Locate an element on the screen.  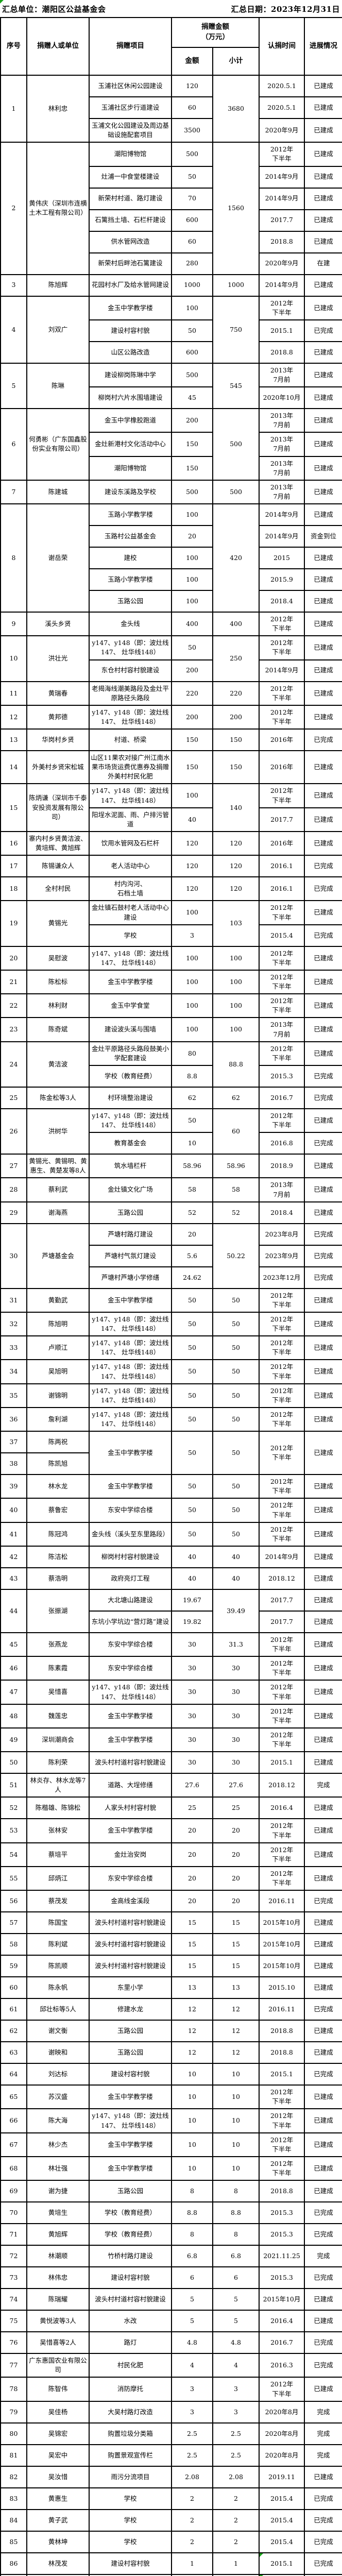
cell-donor: 黄瑞春 is located at coordinates (58, 693).